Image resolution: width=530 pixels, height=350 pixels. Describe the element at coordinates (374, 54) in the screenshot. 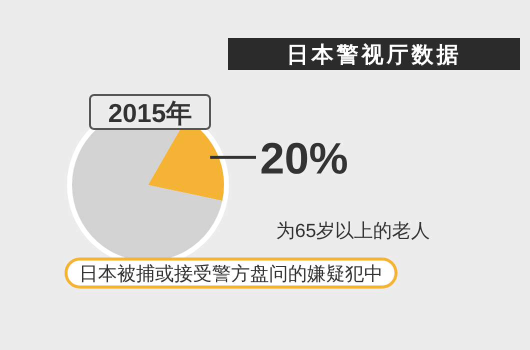

I see `chart-title: 日本警视厅数据` at that location.